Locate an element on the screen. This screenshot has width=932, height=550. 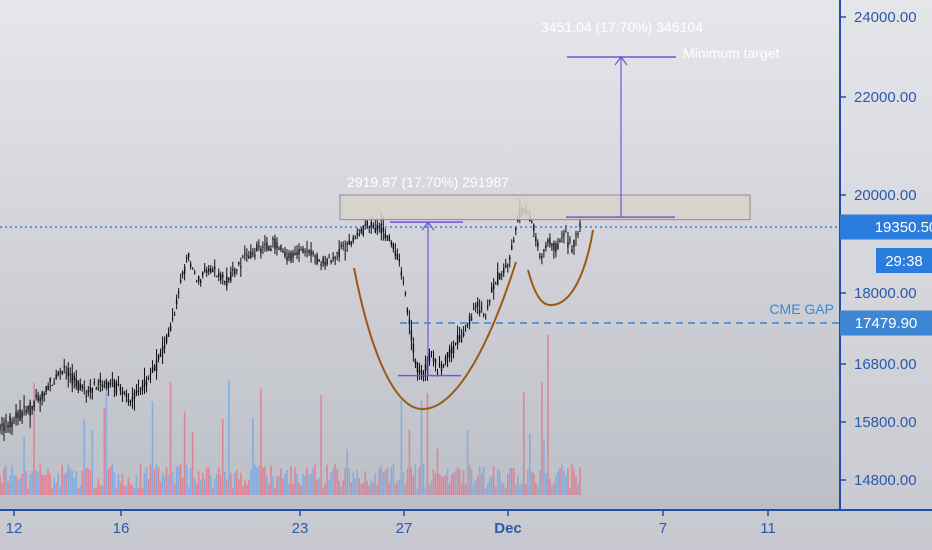
countdown-badge: 29:38 is located at coordinates (904, 260).